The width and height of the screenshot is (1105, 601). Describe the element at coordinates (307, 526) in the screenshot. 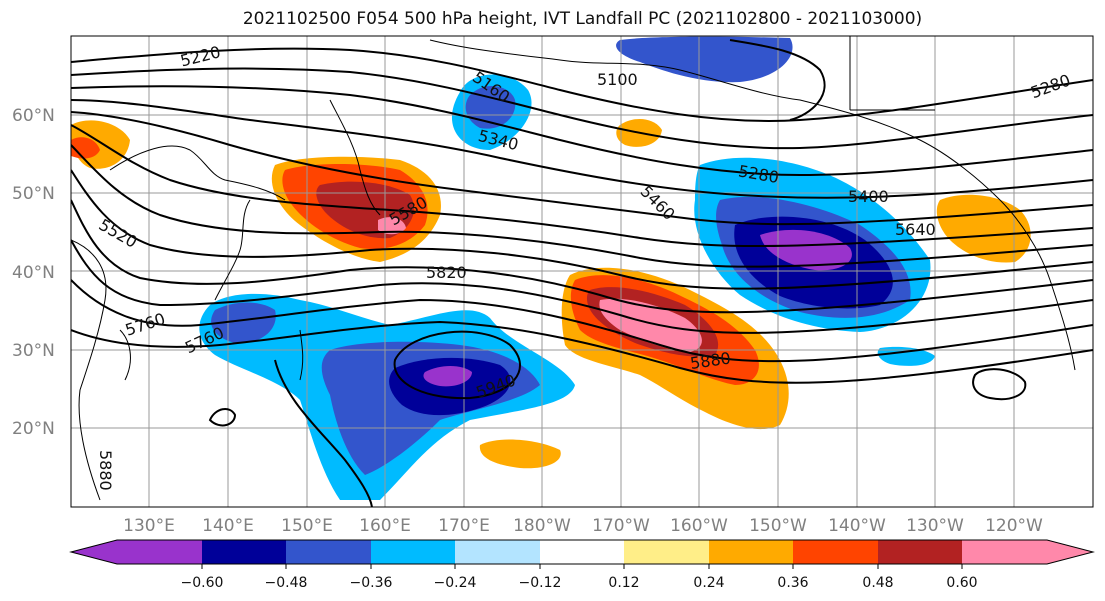

I see `lon-label: 150°E` at that location.